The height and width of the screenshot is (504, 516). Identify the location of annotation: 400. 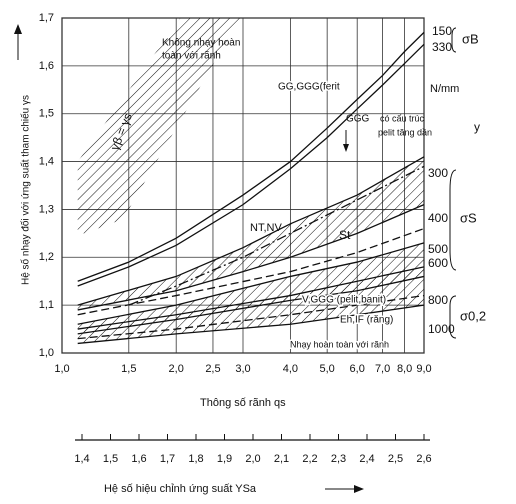
(438, 218).